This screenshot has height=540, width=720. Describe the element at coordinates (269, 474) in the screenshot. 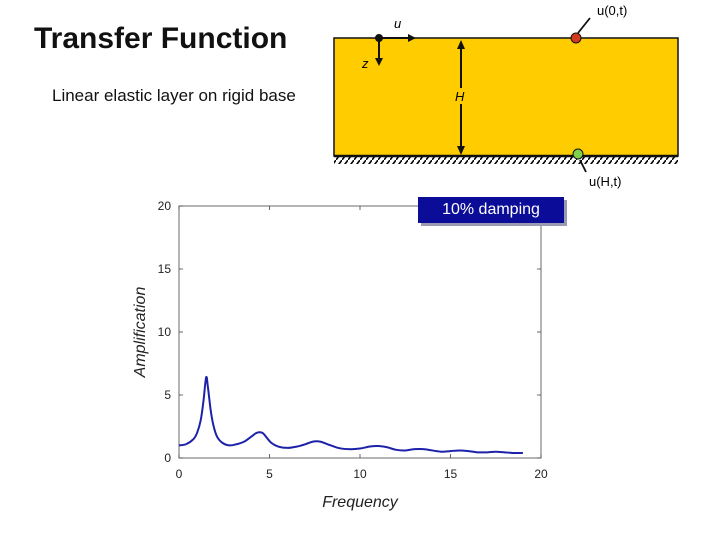

I see `x-tick-label: 5` at that location.